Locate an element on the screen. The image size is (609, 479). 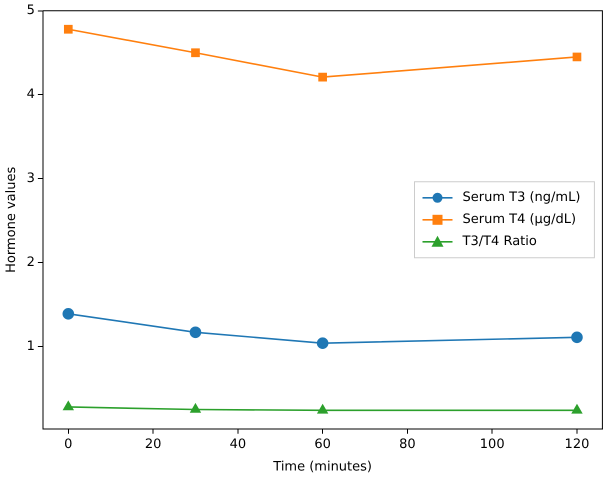
y-tick-label: 4 is located at coordinates (30, 94).